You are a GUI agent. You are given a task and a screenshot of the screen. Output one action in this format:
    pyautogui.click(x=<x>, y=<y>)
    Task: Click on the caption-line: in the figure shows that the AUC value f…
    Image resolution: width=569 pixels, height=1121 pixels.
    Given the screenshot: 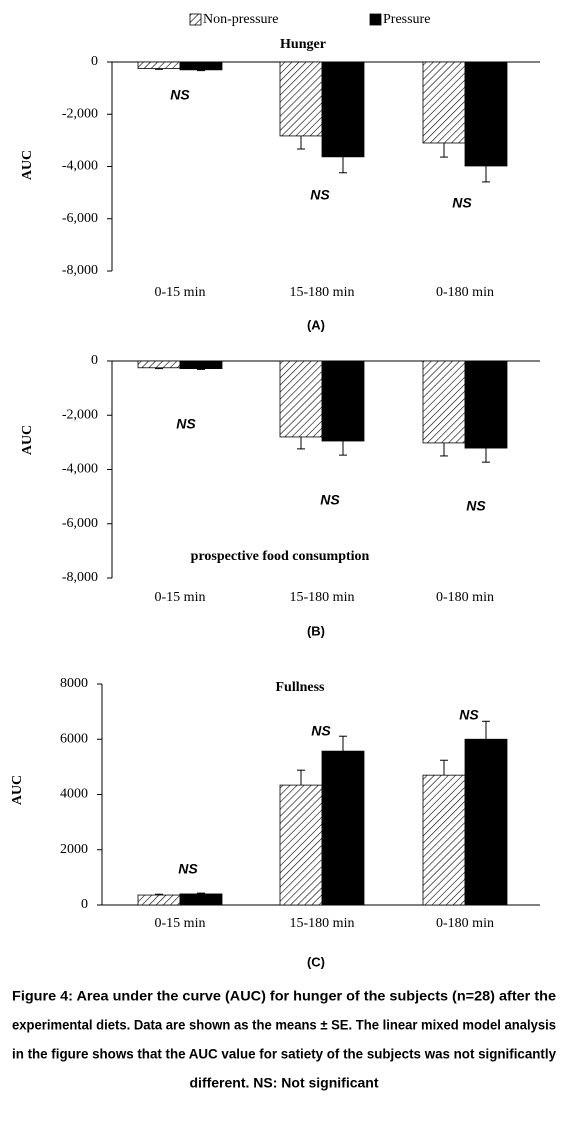 What is the action you would take?
    pyautogui.click(x=284, y=1054)
    